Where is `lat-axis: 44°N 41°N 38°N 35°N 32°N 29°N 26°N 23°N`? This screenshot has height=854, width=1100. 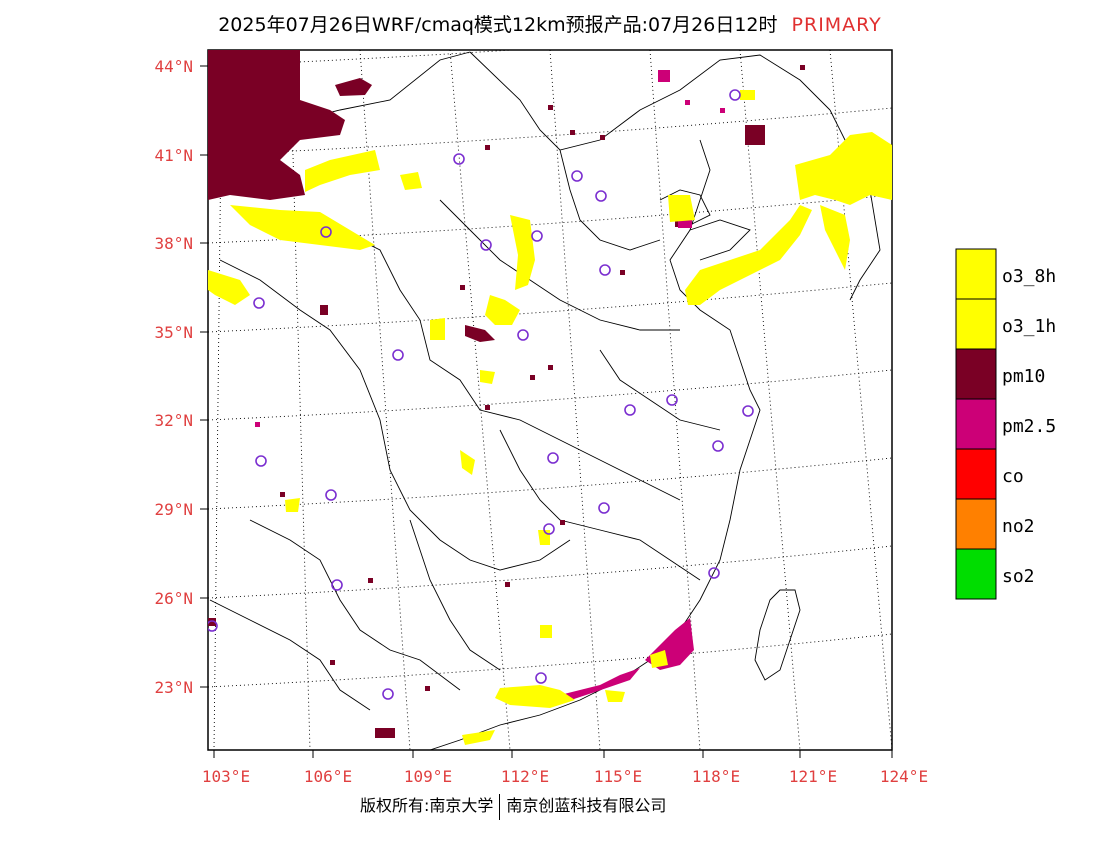 lat-axis: 44°N 41°N 38°N 35°N 32°N 29°N 26°N 23°N is located at coordinates (181, 377).